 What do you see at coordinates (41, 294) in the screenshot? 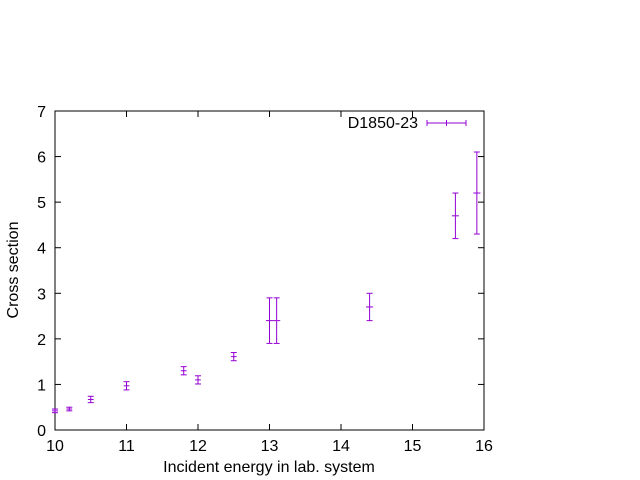
I see `y-tick-label: 3` at bounding box center [41, 294].